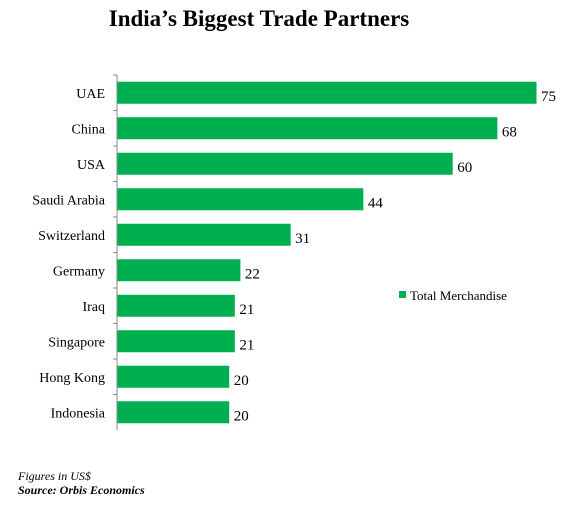  What do you see at coordinates (402, 294) in the screenshot?
I see `legend-swatch` at bounding box center [402, 294].